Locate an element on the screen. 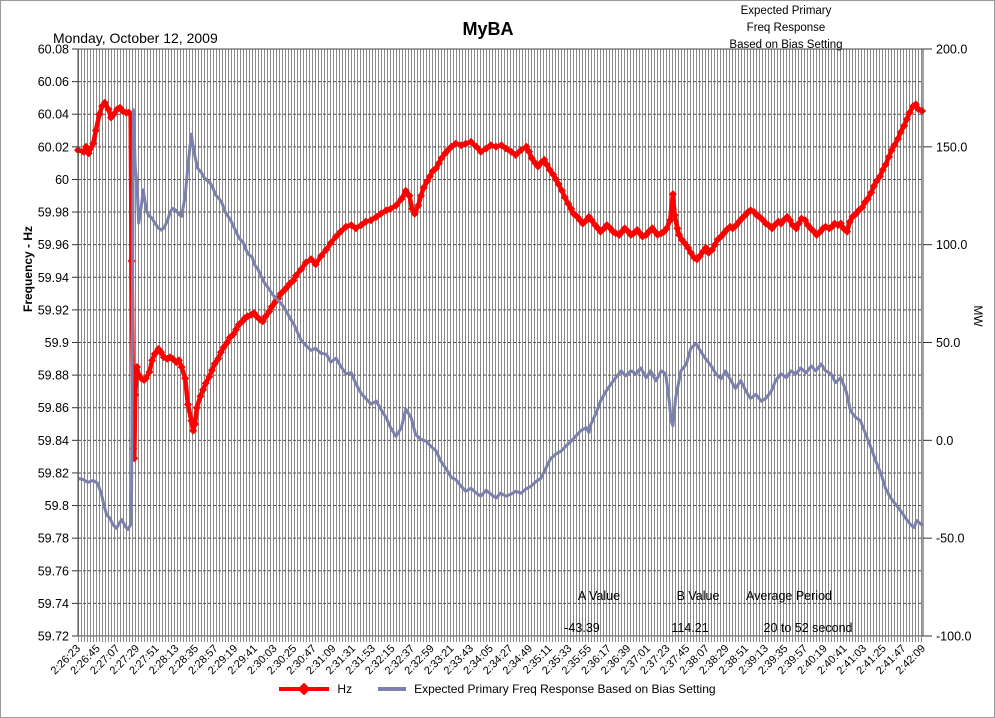 The height and width of the screenshot is (718, 995). y-left-tick-label: 59.92 is located at coordinates (53, 310).